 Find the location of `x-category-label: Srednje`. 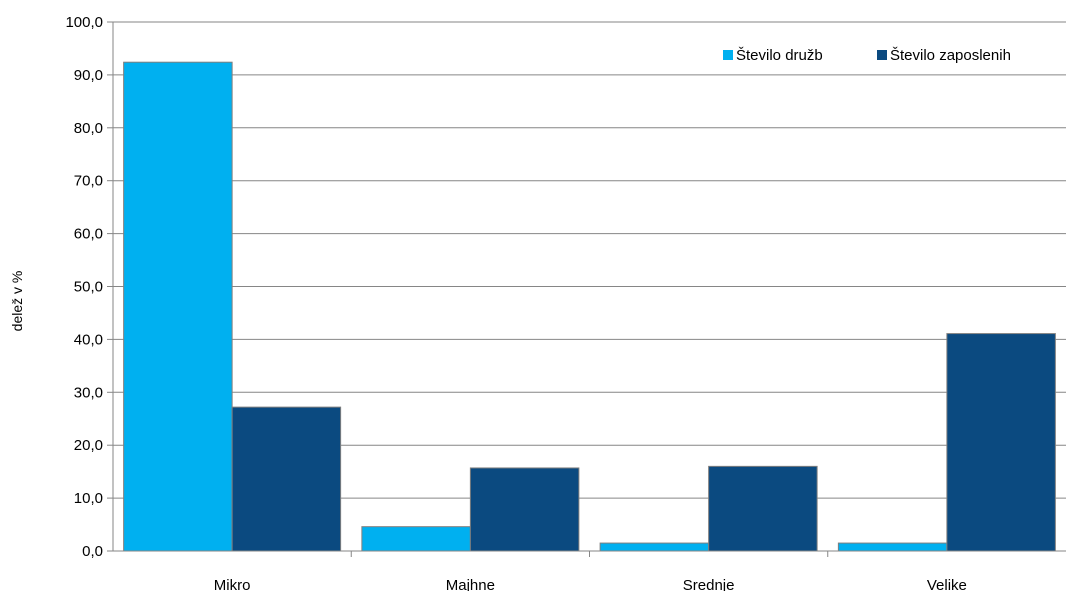

x-category-label: Srednje is located at coordinates (709, 584).